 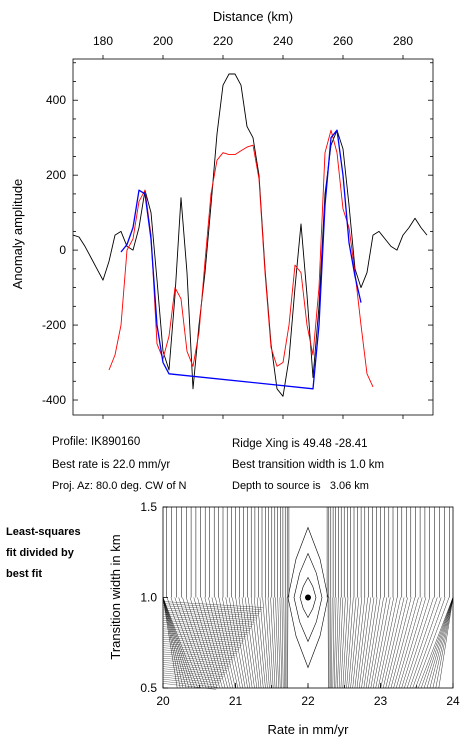 I want to click on best-width-text: Best transition width is 1.0 km, so click(x=308, y=465).